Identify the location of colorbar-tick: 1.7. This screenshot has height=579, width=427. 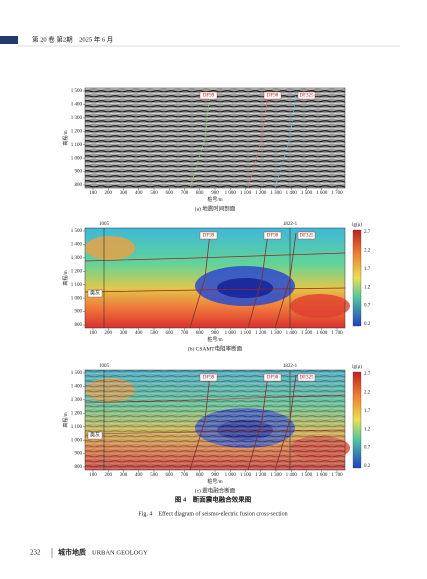
(367, 411).